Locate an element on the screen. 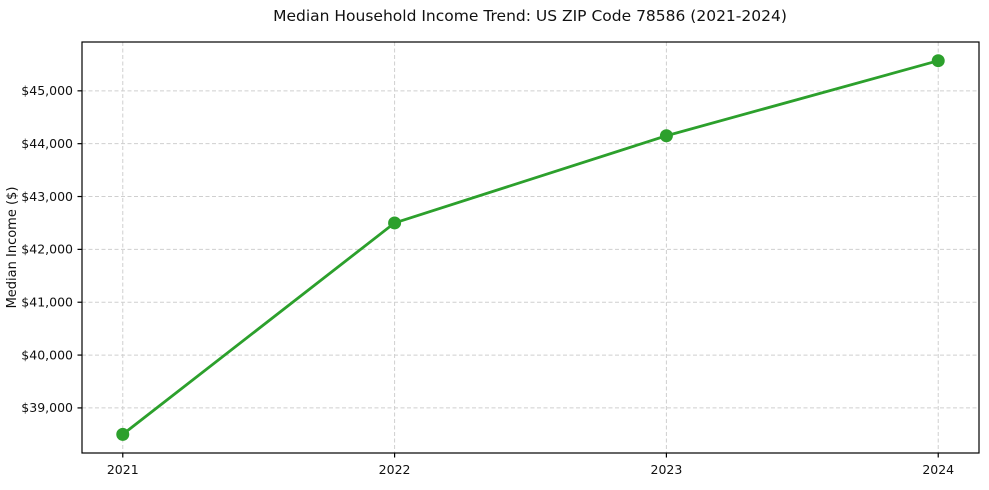  y-tick-label: $45,000 is located at coordinates (47, 90).